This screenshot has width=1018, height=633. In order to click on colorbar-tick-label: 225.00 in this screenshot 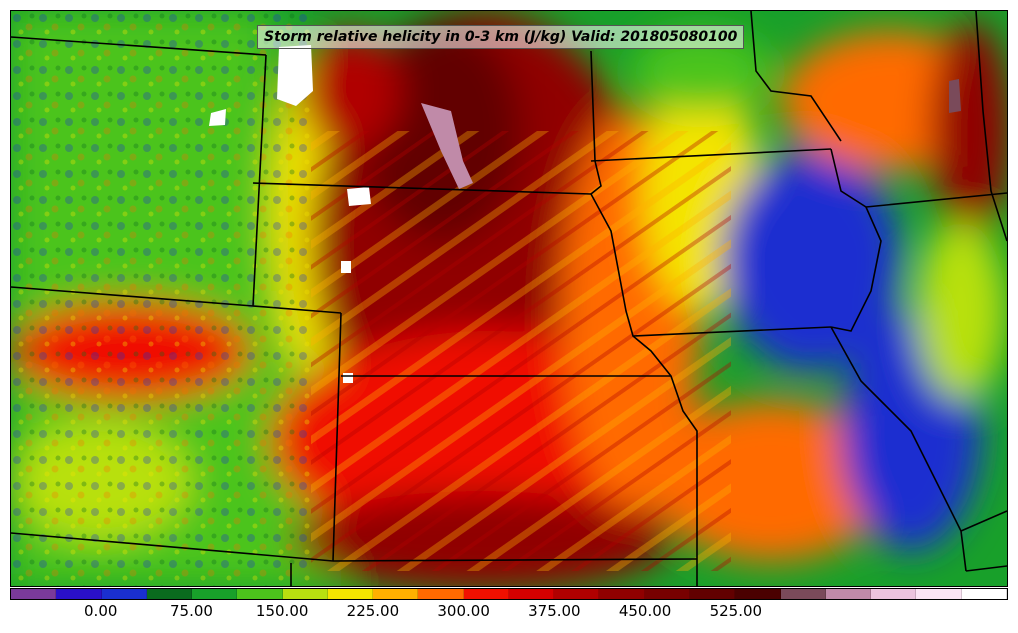, I will do `click(373, 611)`.